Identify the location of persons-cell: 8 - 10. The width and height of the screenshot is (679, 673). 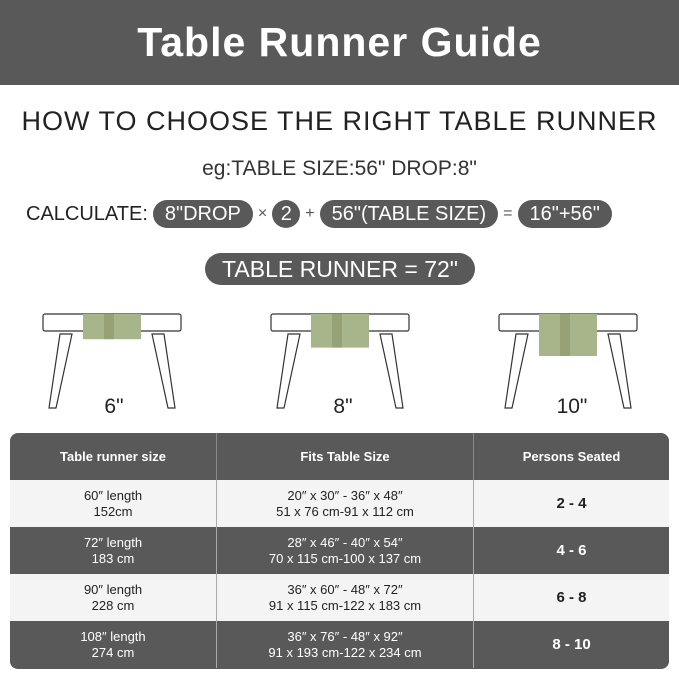
(571, 644).